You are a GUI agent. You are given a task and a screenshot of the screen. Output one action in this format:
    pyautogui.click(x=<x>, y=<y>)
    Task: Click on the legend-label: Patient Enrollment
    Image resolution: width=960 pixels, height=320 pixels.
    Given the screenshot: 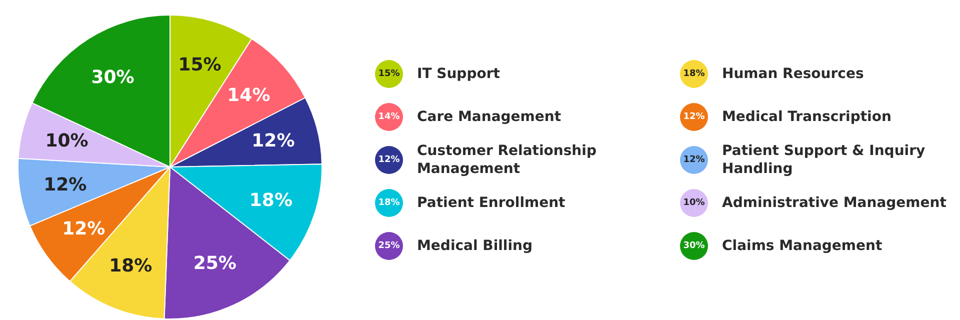 What is the action you would take?
    pyautogui.click(x=491, y=203)
    